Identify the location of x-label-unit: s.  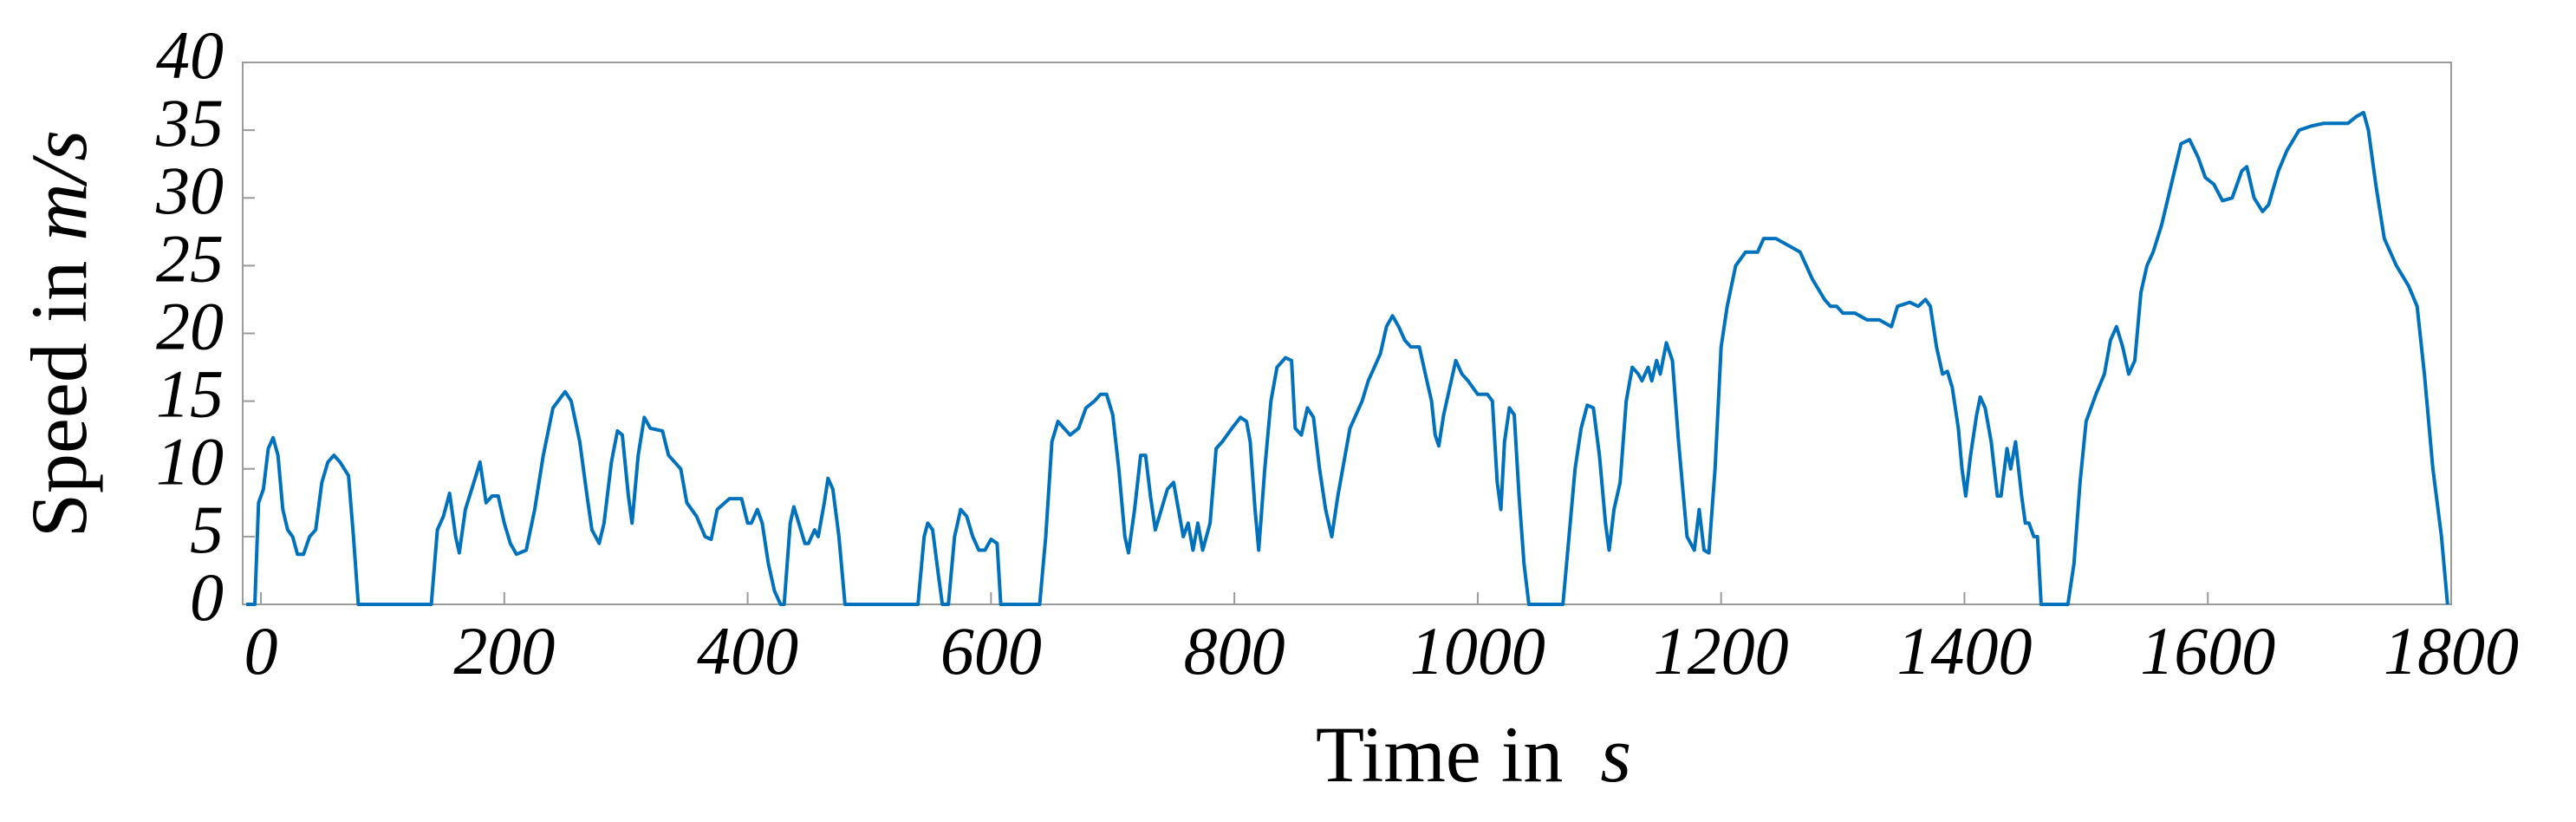
(1615, 754).